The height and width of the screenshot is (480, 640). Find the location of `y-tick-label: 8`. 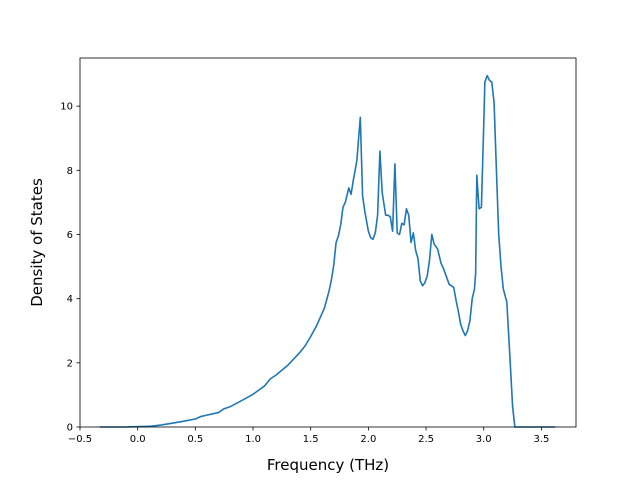

y-tick-label: 8 is located at coordinates (70, 171).